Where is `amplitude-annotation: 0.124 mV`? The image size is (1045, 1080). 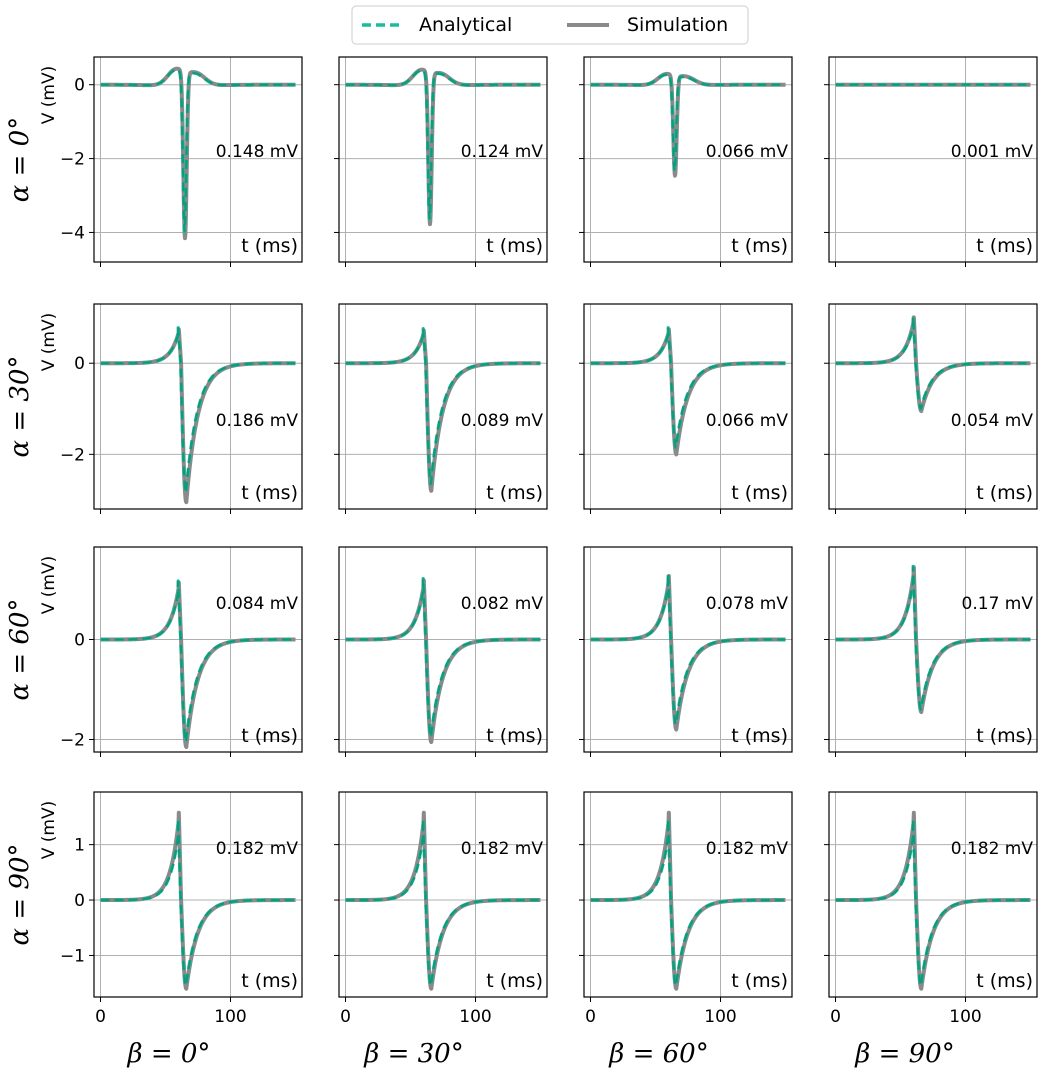 amplitude-annotation: 0.124 mV is located at coordinates (502, 152).